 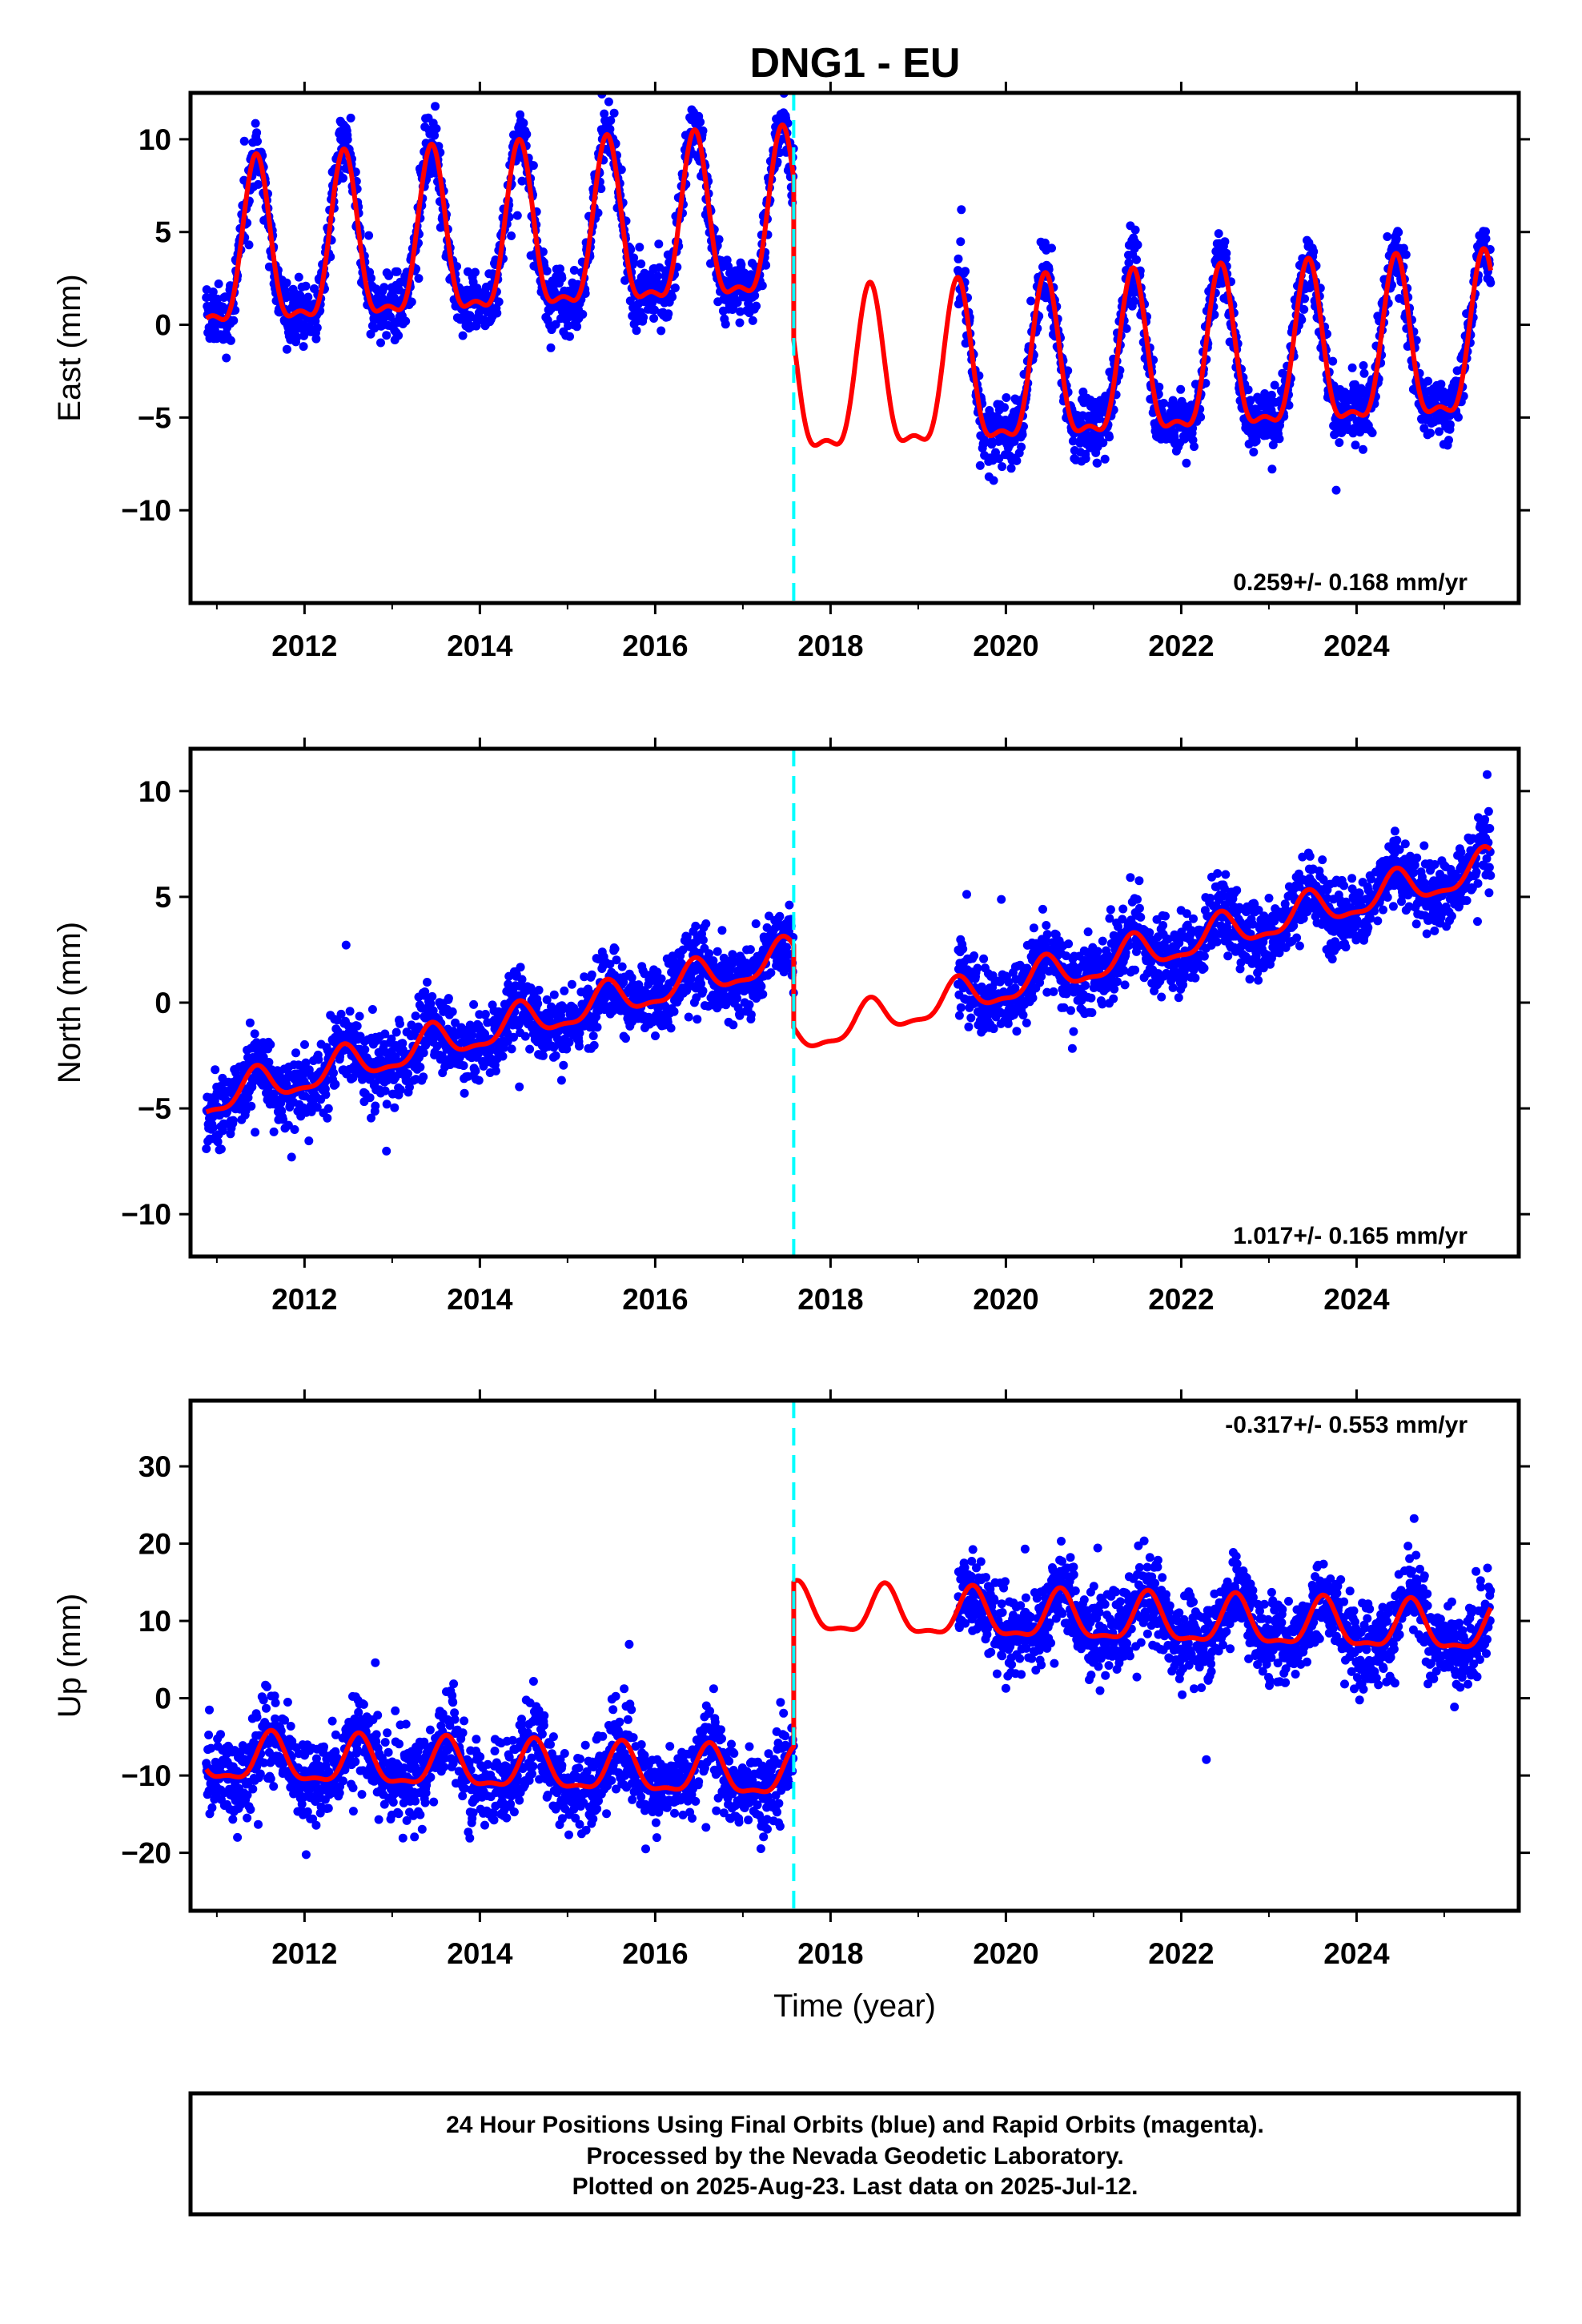 I want to click on x-tick-label: 2024, so click(x=1356, y=645).